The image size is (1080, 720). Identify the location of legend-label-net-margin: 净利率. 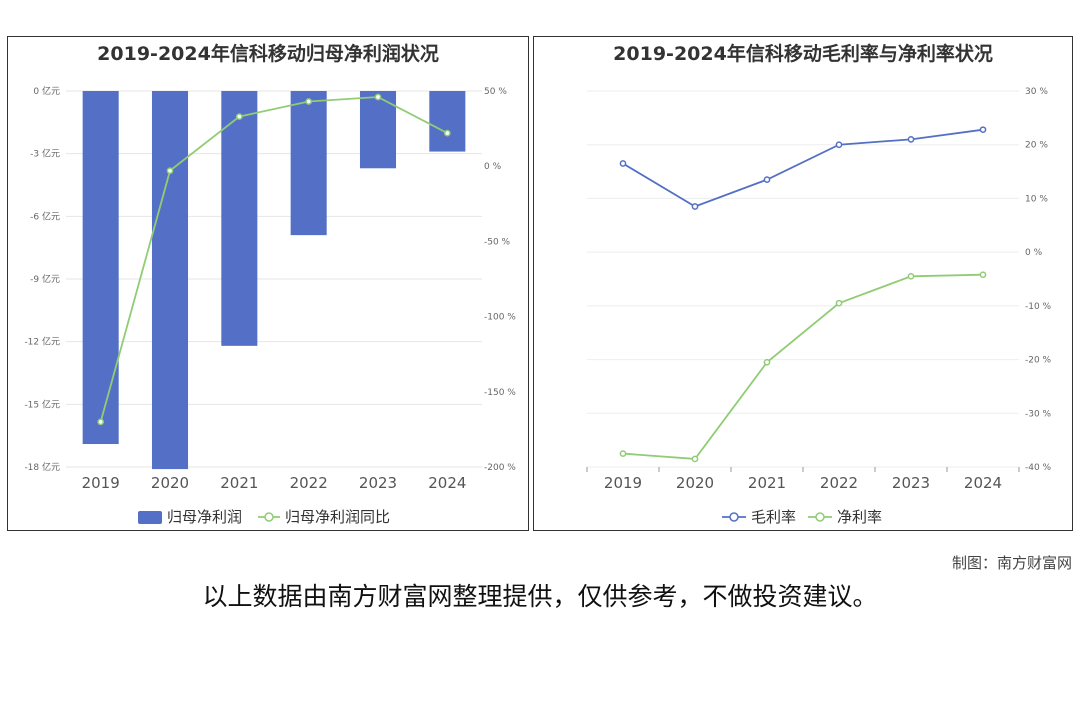
(859, 517).